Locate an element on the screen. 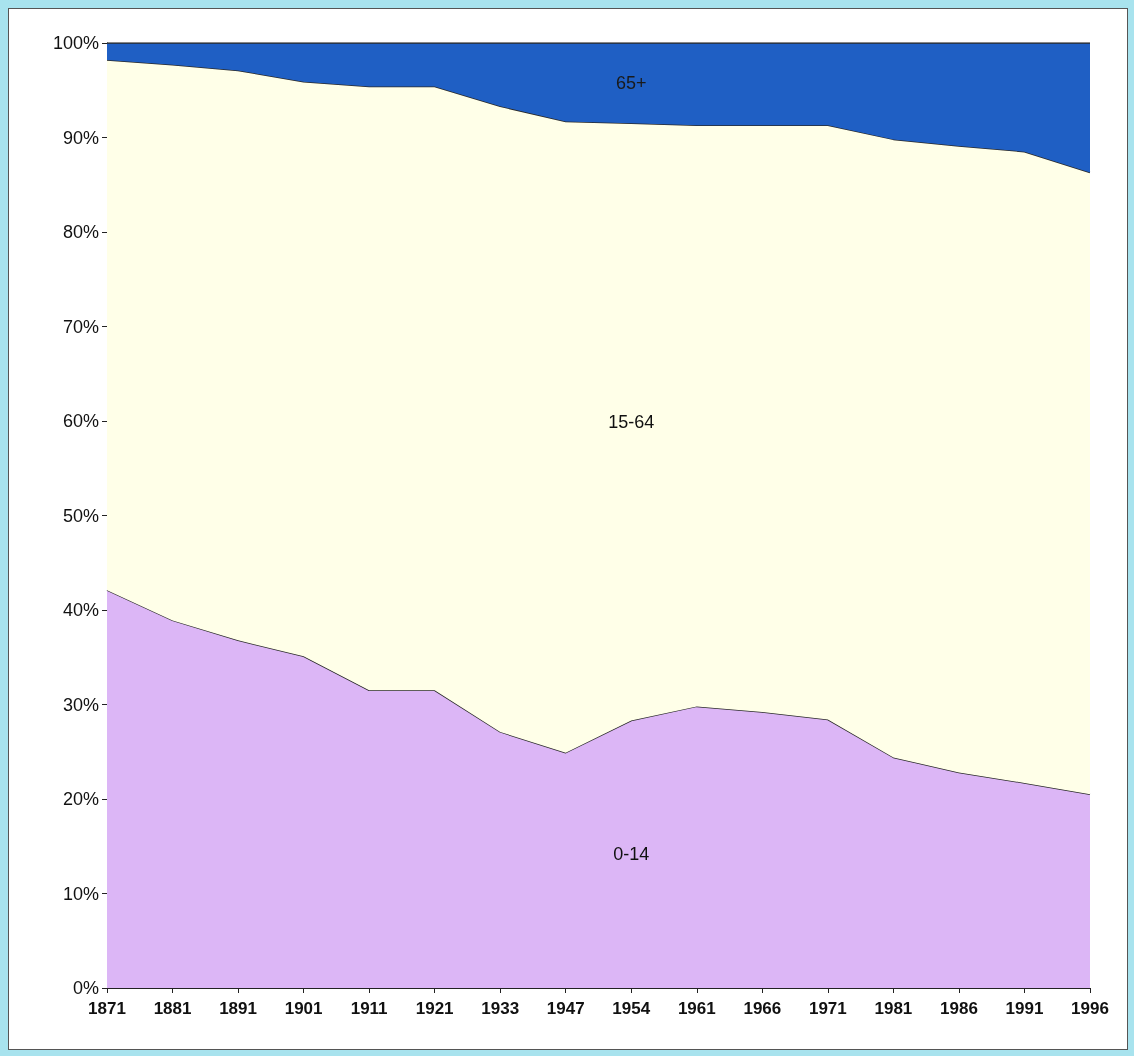 This screenshot has height=1056, width=1134. y-tick-label: 10% is located at coordinates (80, 893).